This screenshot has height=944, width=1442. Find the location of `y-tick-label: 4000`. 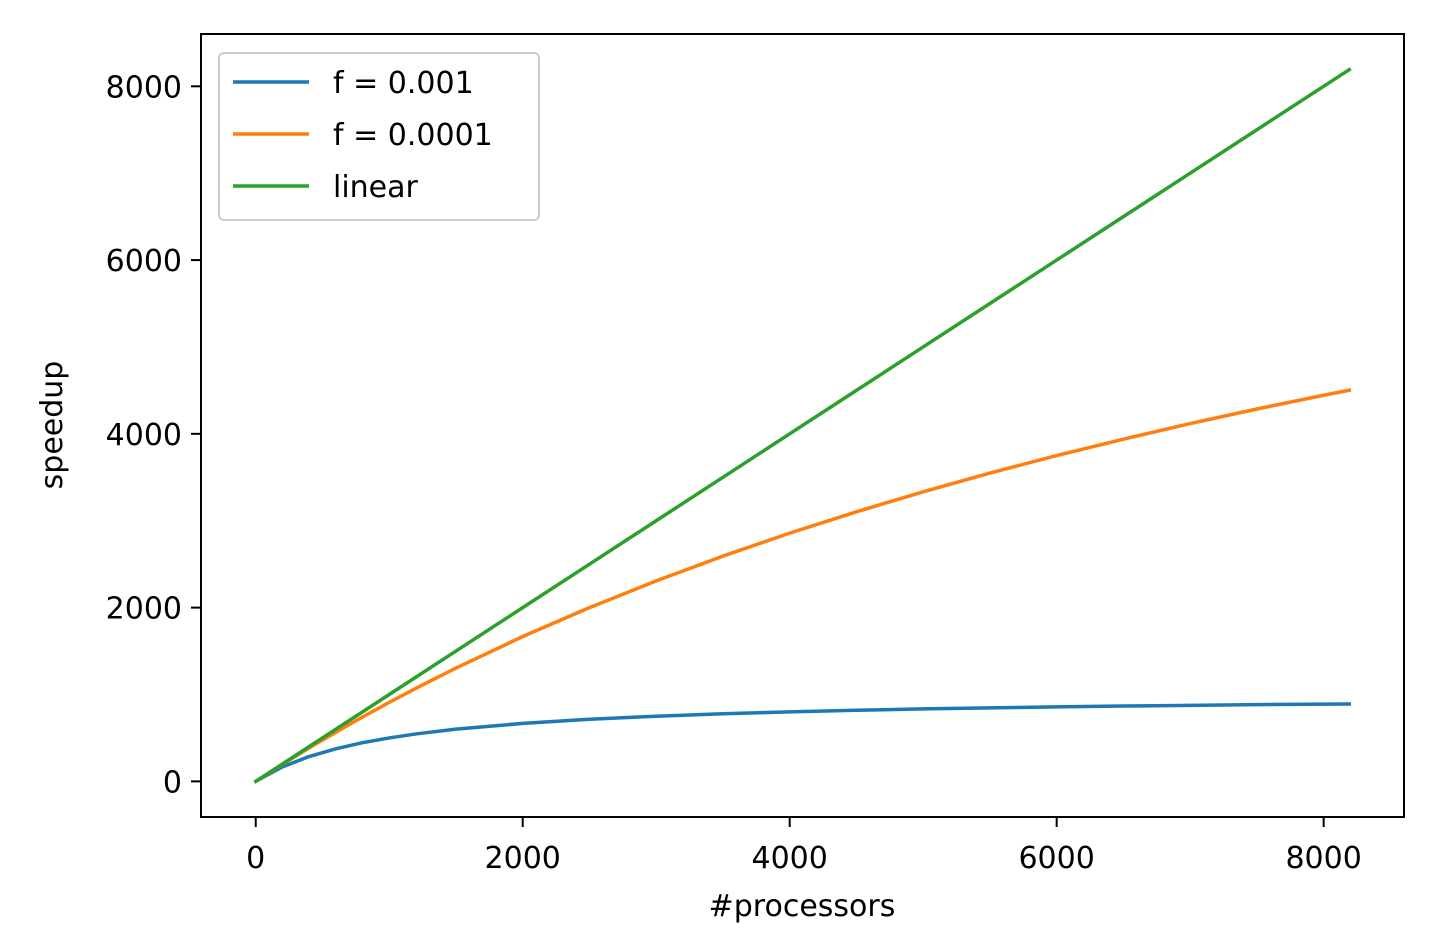

y-tick-label: 4000 is located at coordinates (144, 435).